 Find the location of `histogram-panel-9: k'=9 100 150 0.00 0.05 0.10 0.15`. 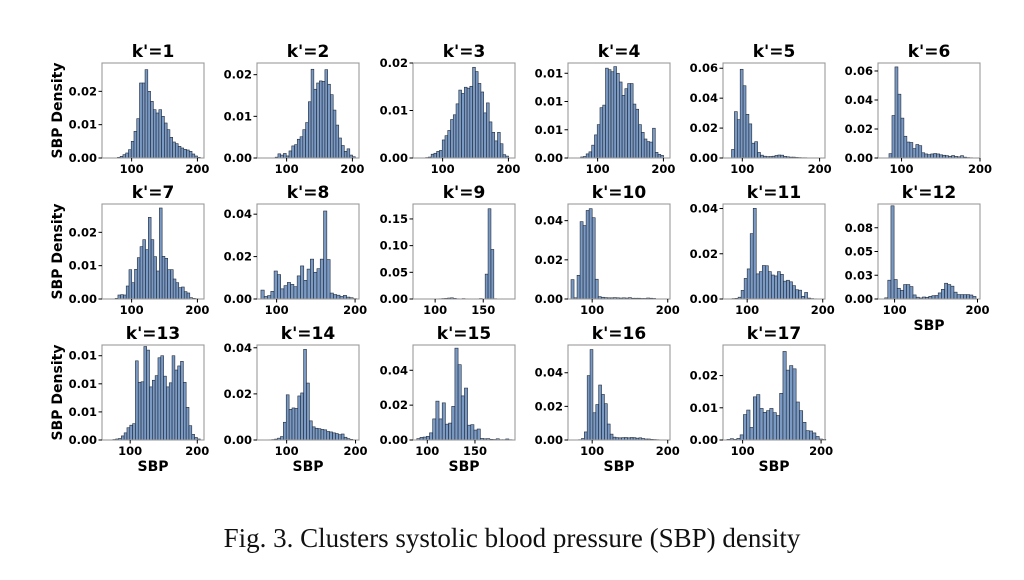

histogram-panel-9: k'=9 100 150 0.00 0.05 0.10 0.15 is located at coordinates (448, 250).